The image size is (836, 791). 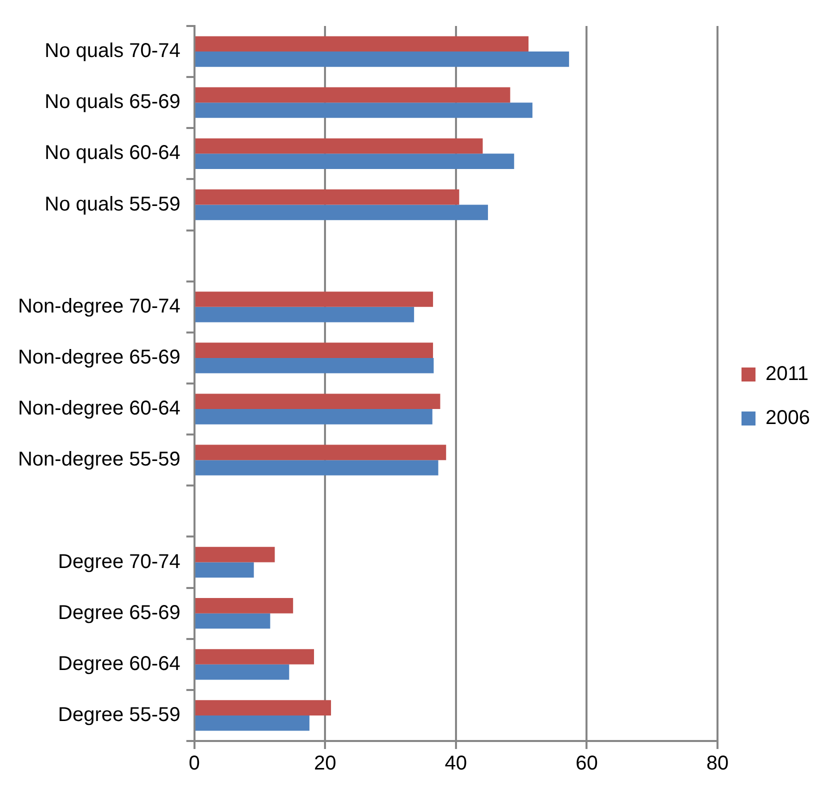 I want to click on y-tick-label: Degree 55-59, so click(x=119, y=715).